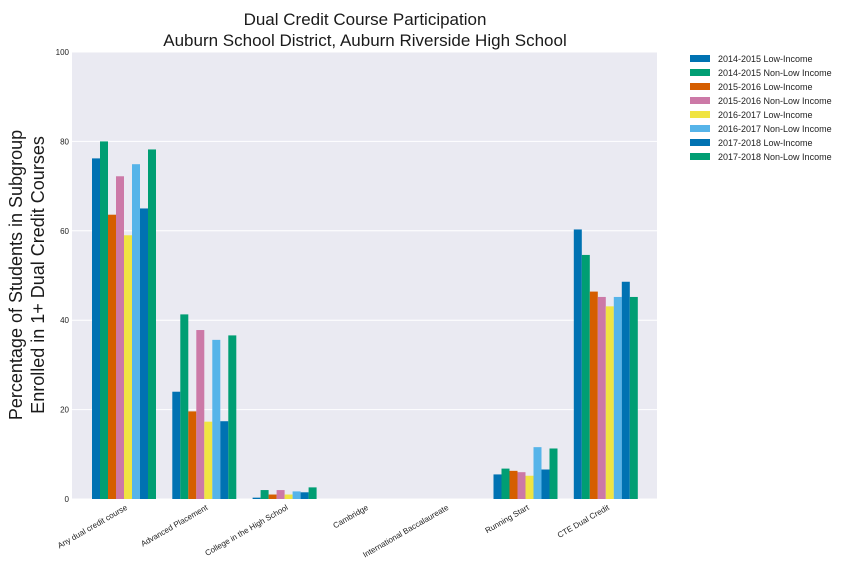  I want to click on x-tick-label: College in the High School, so click(246, 530).